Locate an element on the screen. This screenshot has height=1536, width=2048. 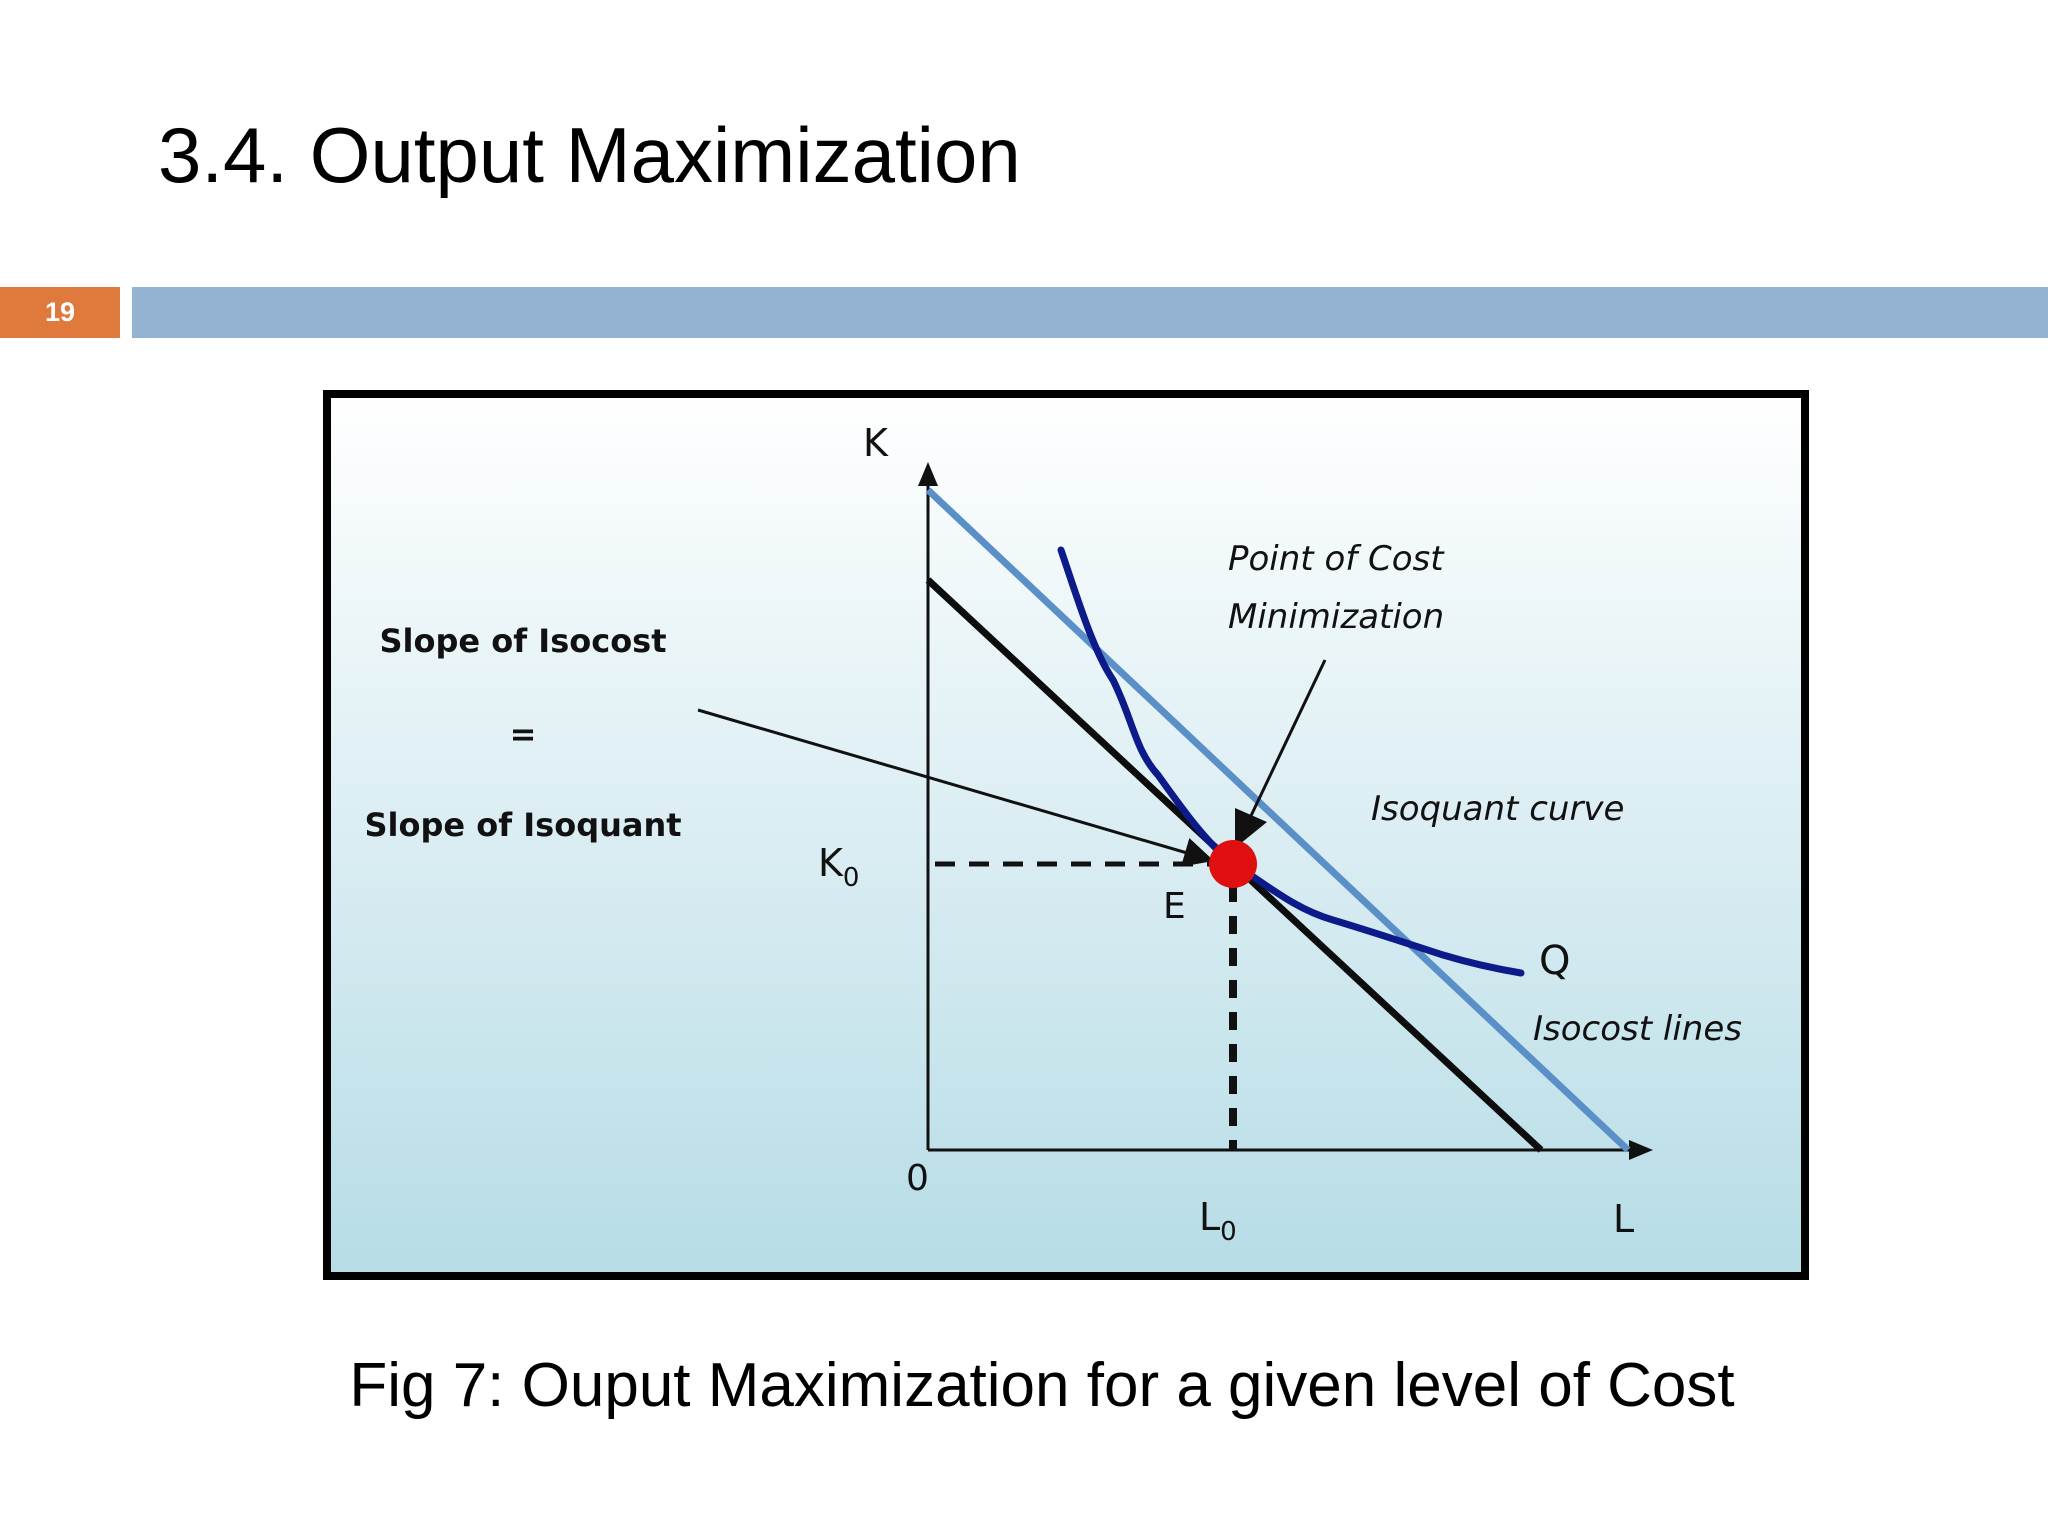
slope-text-line2: = is located at coordinates (523, 734).